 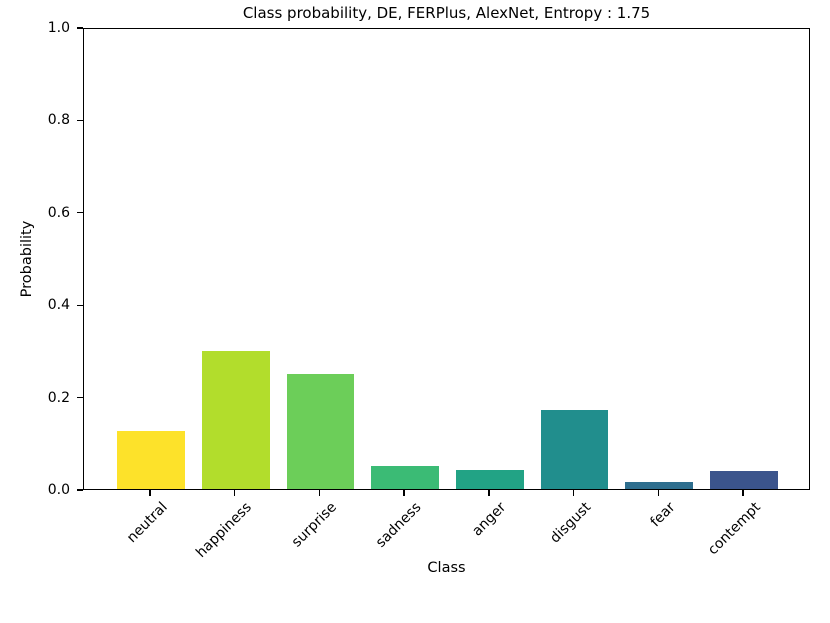 What do you see at coordinates (399, 525) in the screenshot?
I see `x-tick-label-sadness: sadness` at bounding box center [399, 525].